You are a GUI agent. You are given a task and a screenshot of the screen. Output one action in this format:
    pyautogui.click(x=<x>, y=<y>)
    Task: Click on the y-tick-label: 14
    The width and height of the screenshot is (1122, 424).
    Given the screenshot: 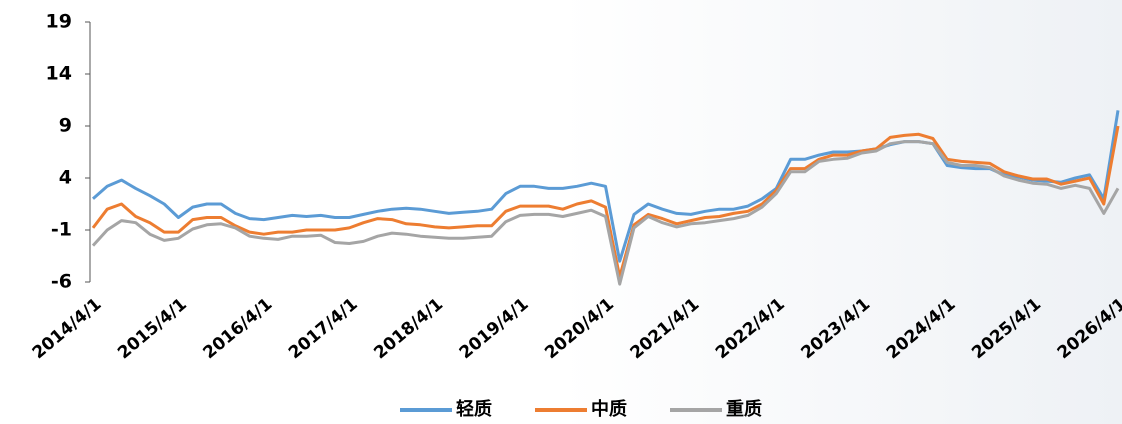 What is the action you would take?
    pyautogui.click(x=59, y=74)
    